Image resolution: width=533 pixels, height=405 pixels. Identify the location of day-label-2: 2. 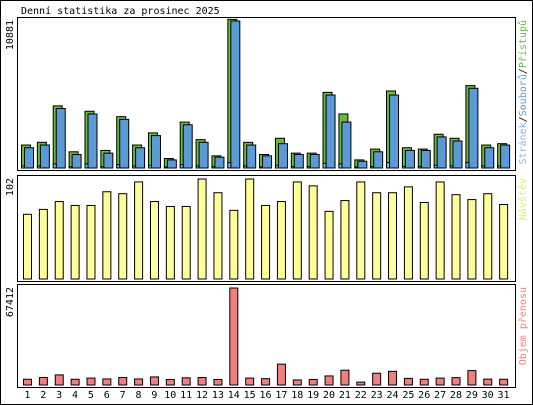
(43, 395).